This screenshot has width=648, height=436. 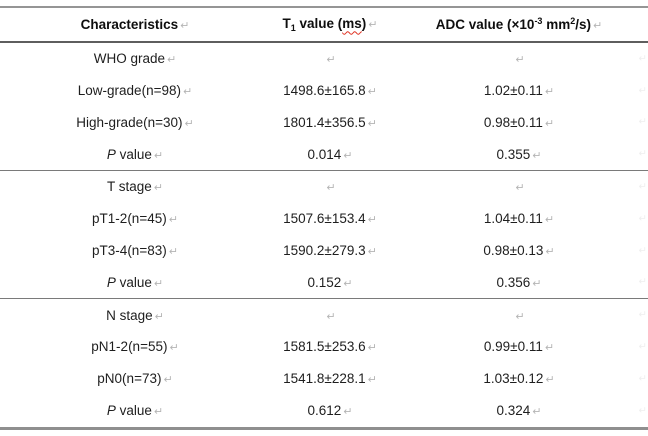 What do you see at coordinates (519, 219) in the screenshot?
I see `cell-adc-value: 1.04±0.11 ↵` at bounding box center [519, 219].